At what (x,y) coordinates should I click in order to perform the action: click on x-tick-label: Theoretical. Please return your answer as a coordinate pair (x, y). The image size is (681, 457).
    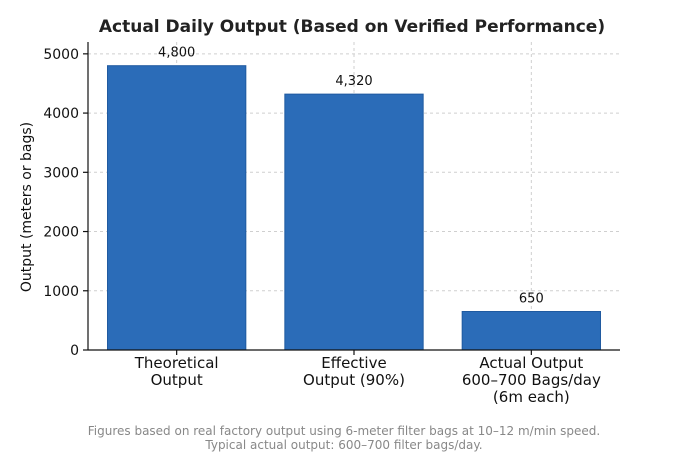
    Looking at the image, I should click on (176, 363).